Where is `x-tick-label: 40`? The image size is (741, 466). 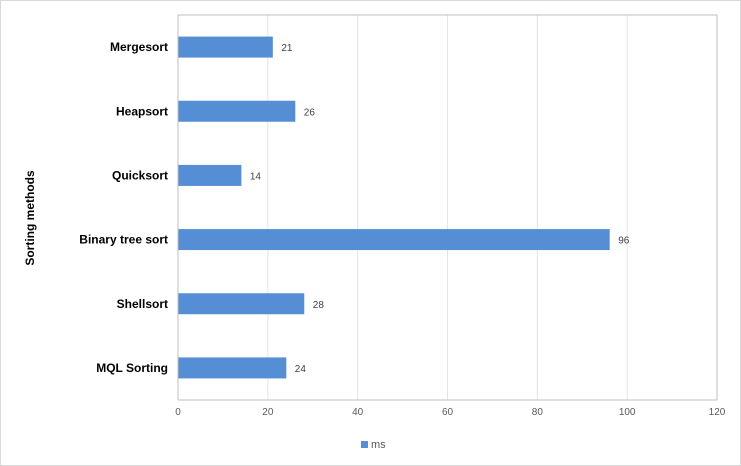
x-tick-label: 40 is located at coordinates (358, 412).